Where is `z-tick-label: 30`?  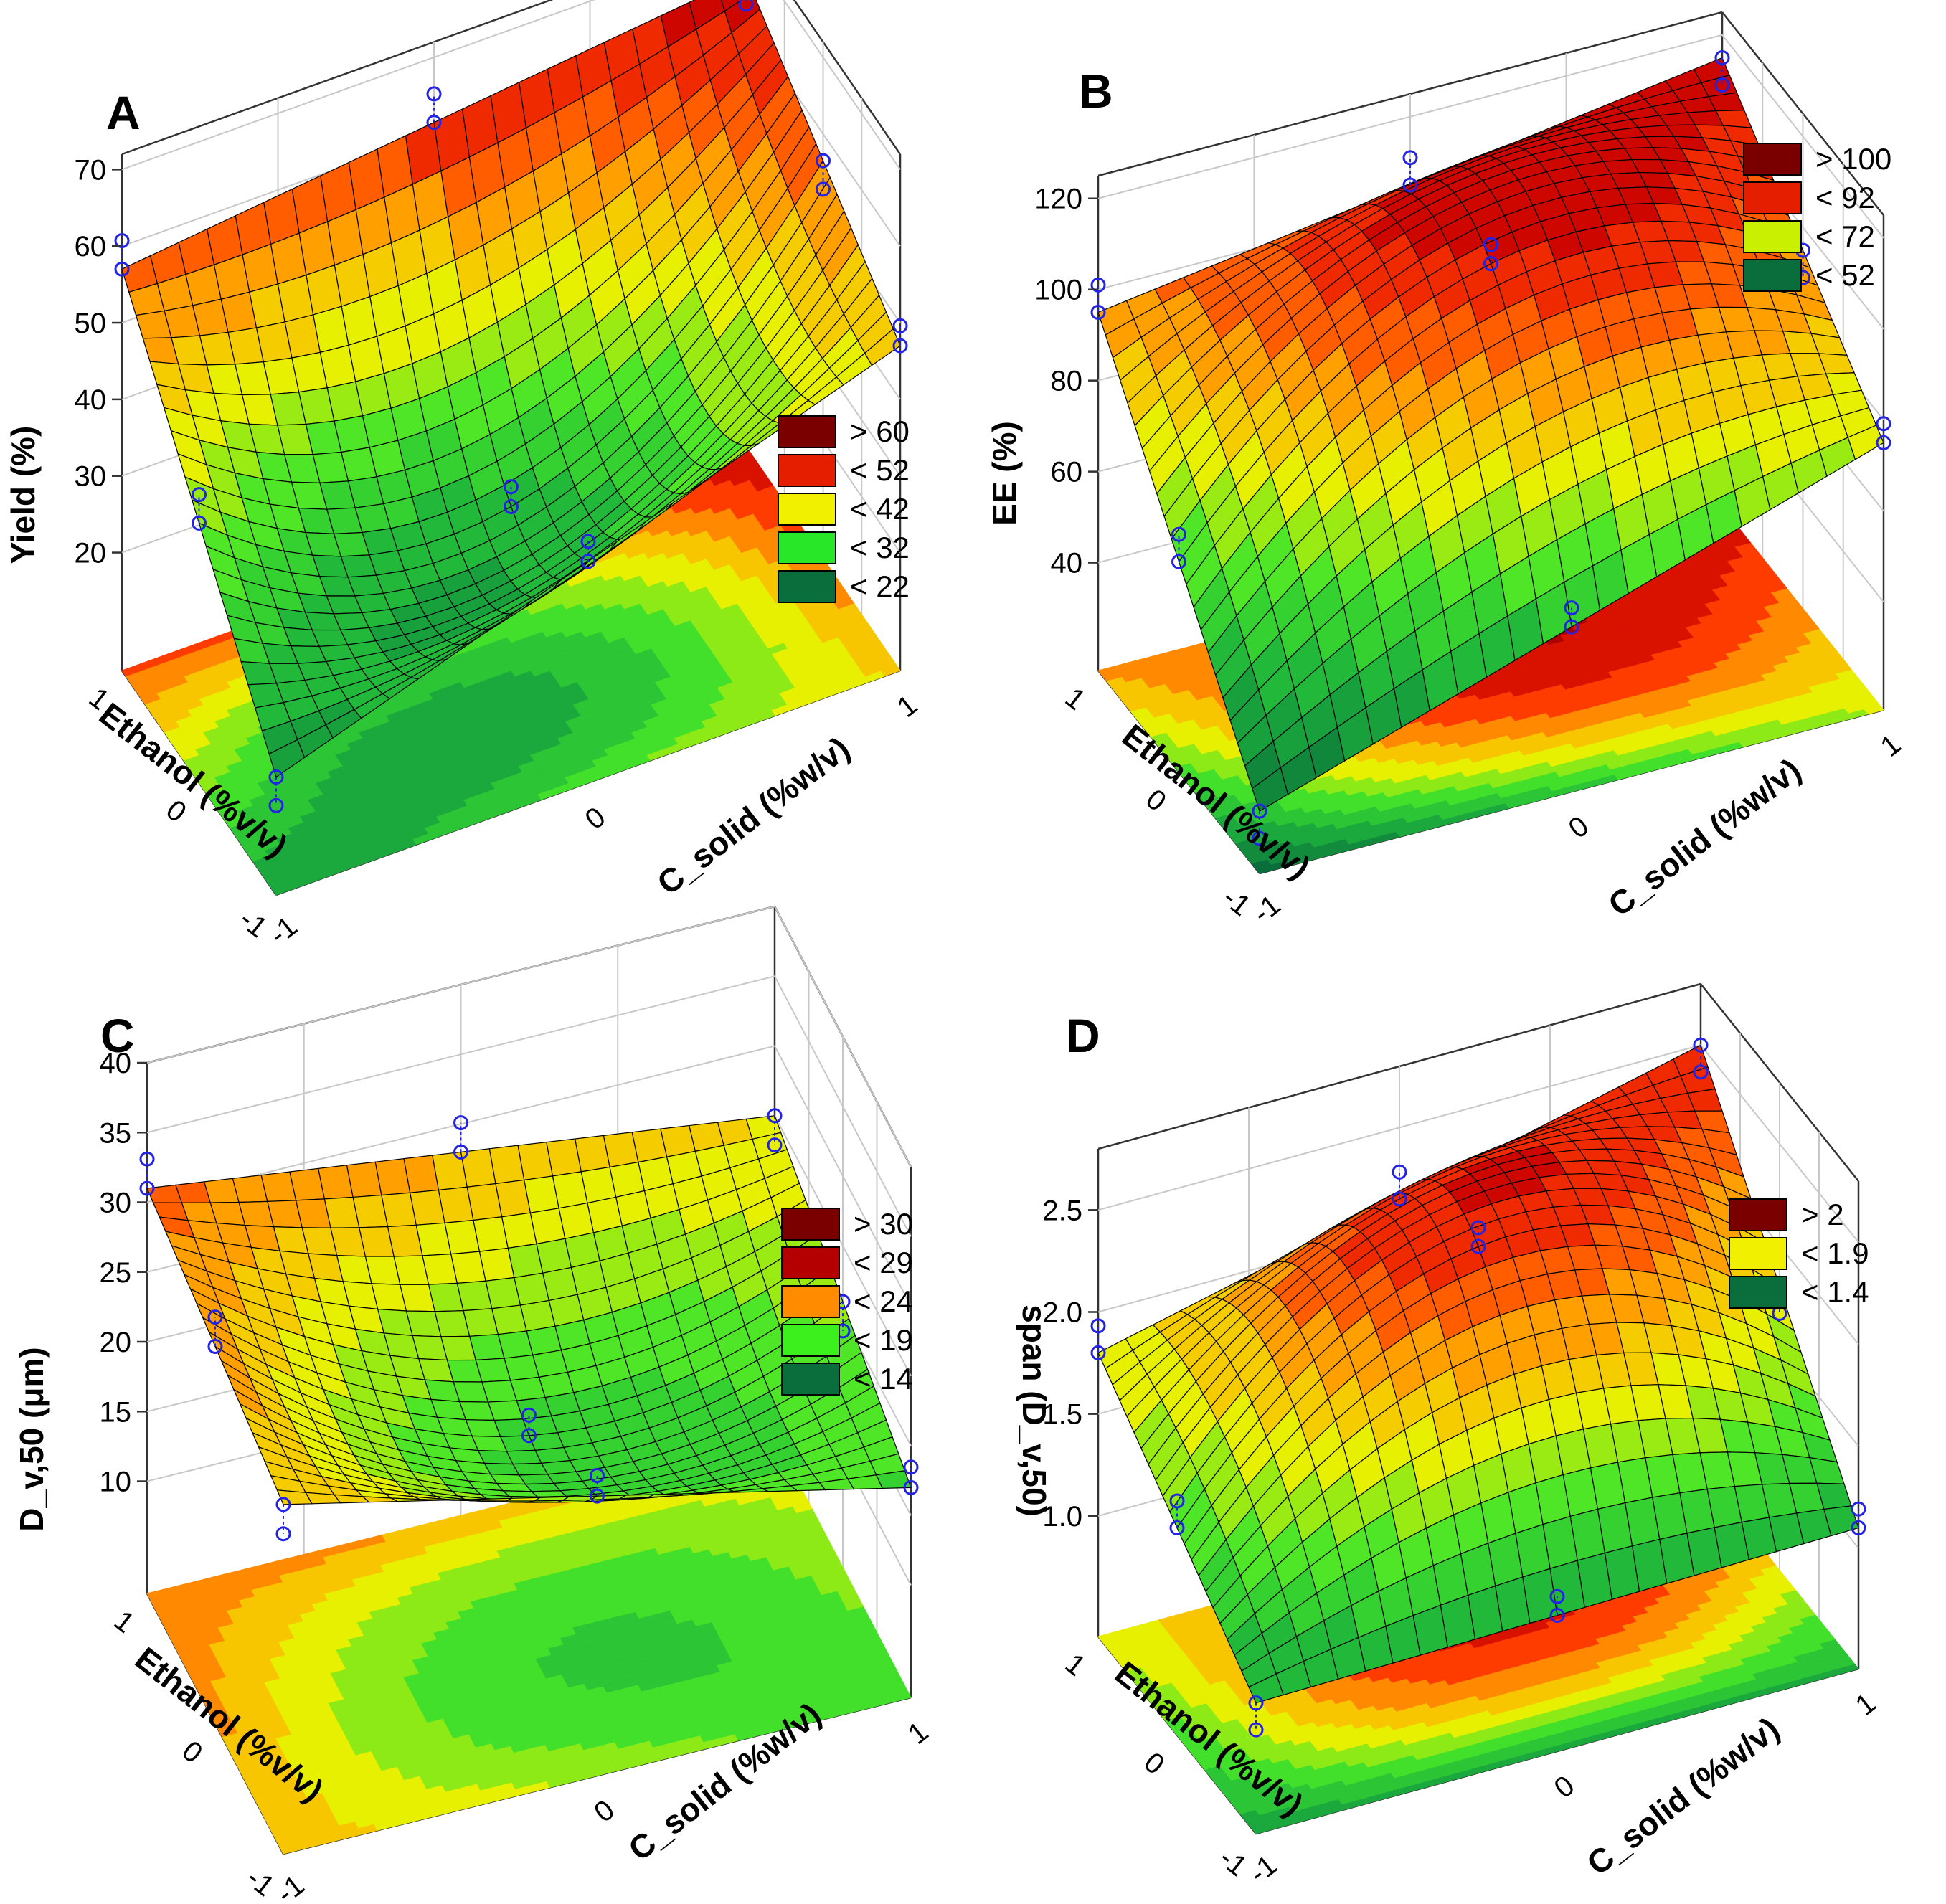
z-tick-label: 30 is located at coordinates (91, 477).